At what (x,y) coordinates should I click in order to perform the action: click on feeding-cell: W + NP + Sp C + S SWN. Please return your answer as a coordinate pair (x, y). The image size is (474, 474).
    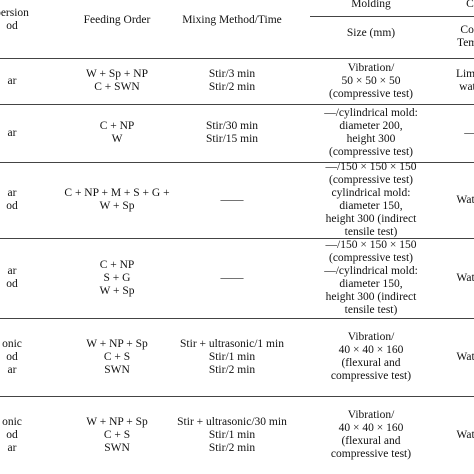
    Looking at the image, I should click on (117, 435).